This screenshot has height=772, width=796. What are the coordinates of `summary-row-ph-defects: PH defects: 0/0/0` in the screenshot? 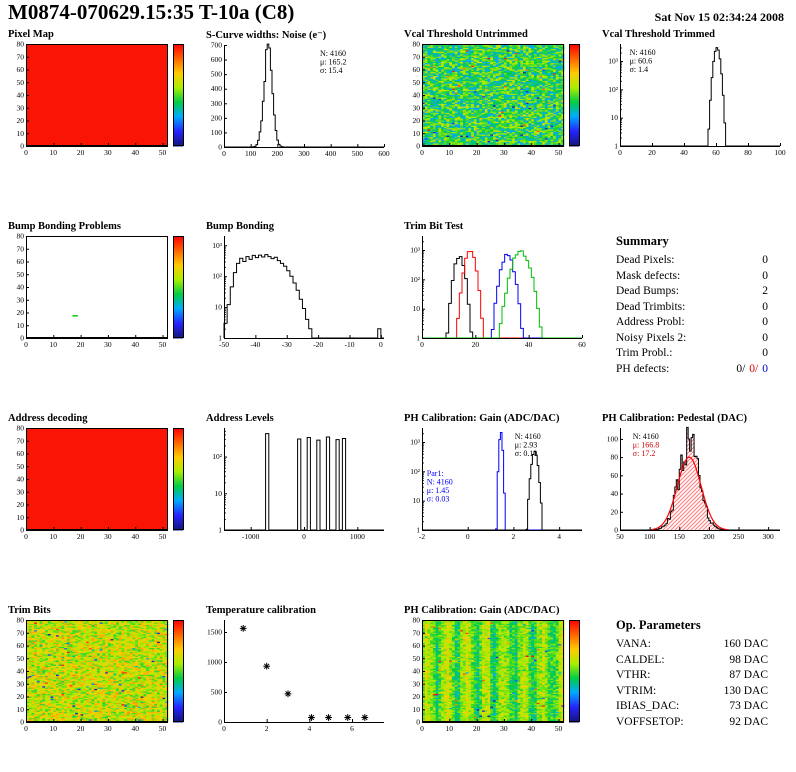 It's located at (692, 370).